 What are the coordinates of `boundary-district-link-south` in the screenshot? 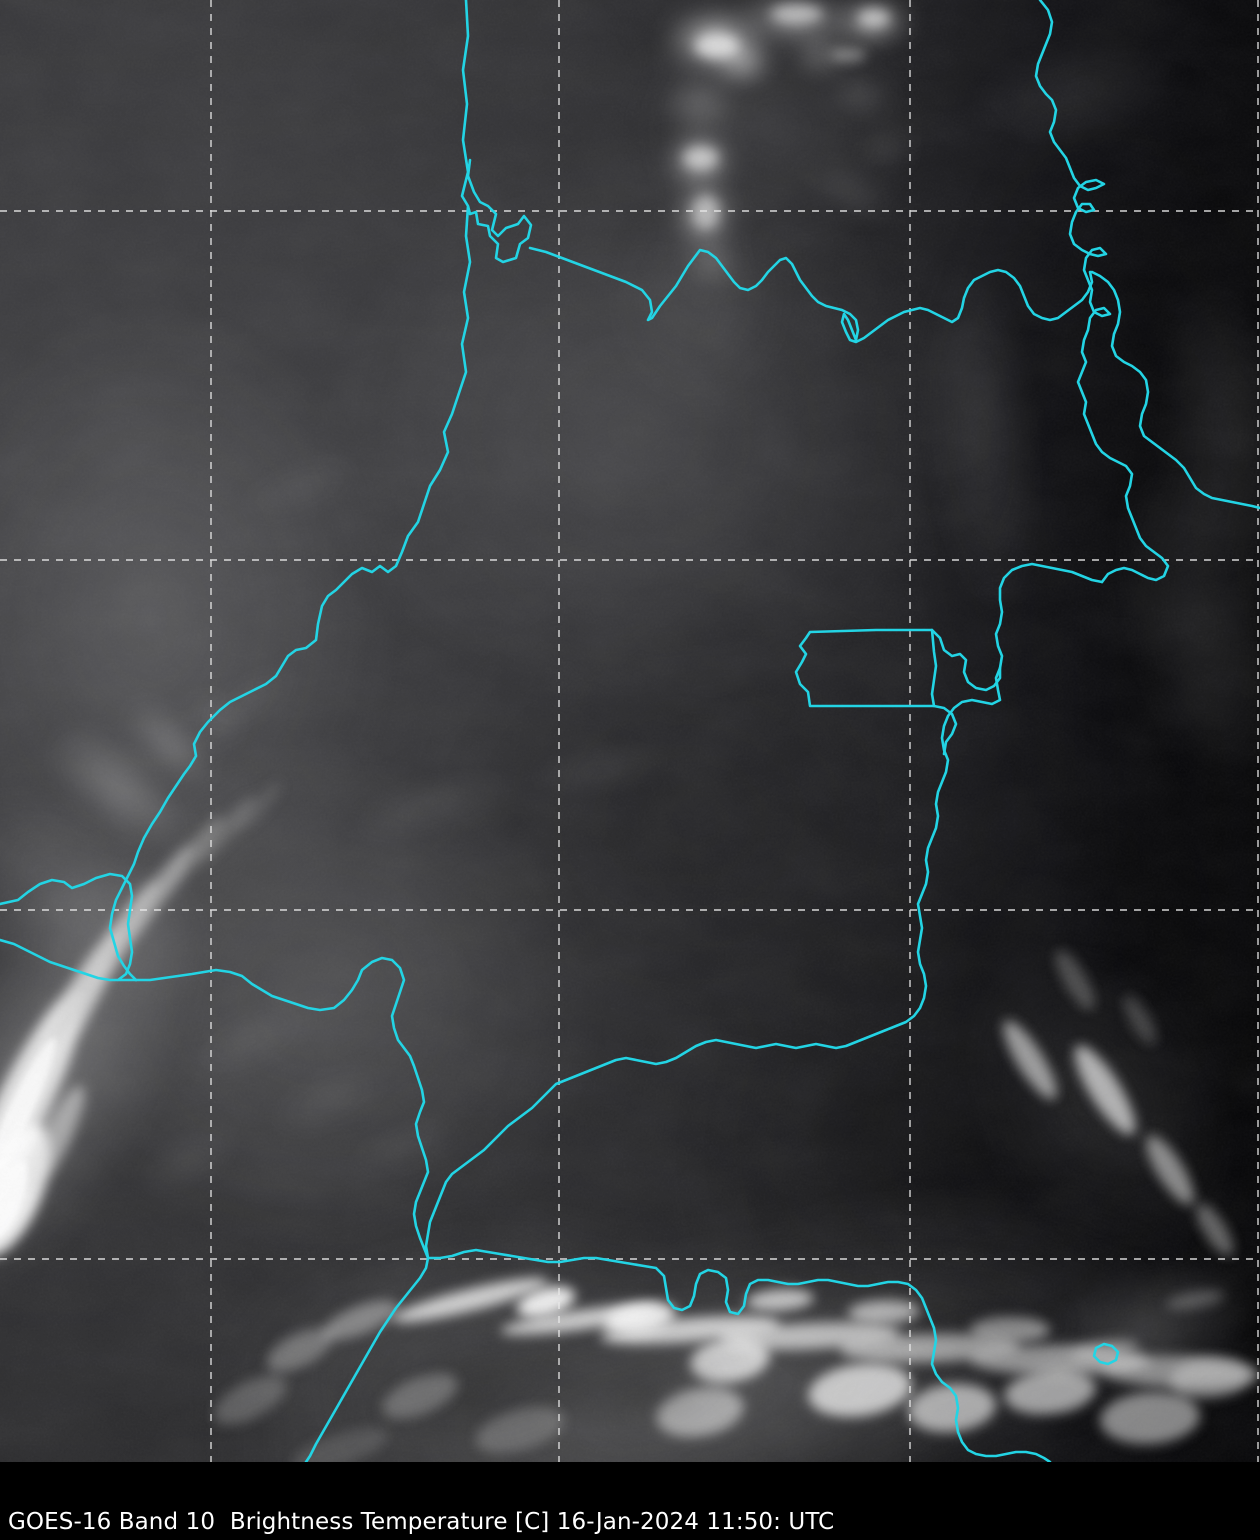 It's located at (945, 730).